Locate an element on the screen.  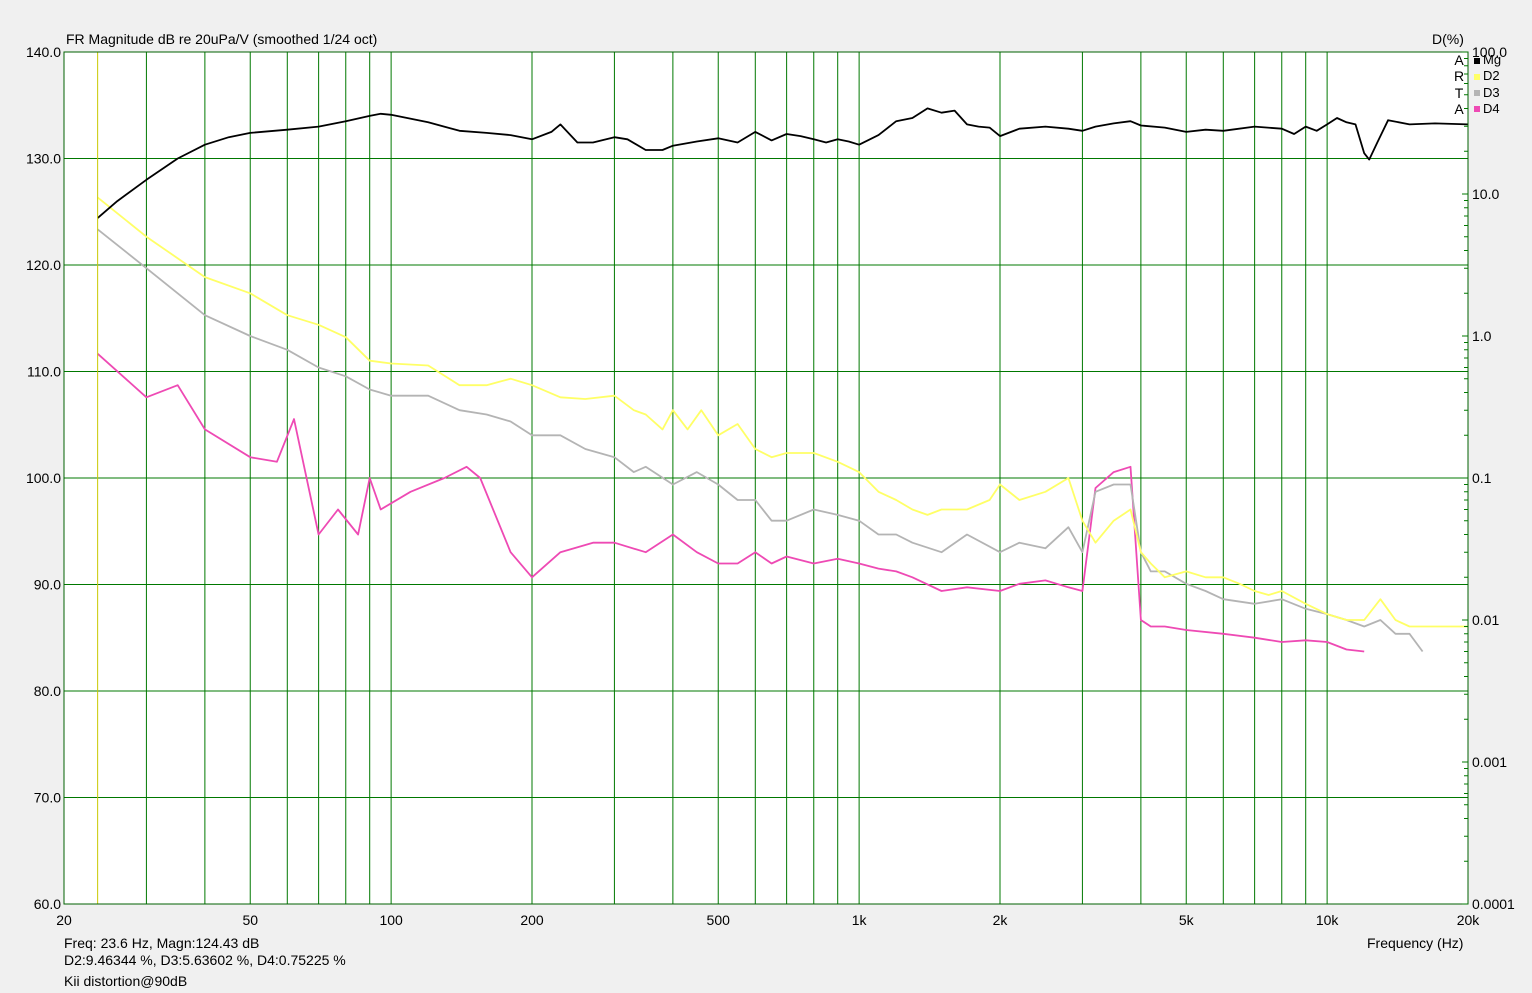
left-tick-label: 100.0 is located at coordinates (43, 478).